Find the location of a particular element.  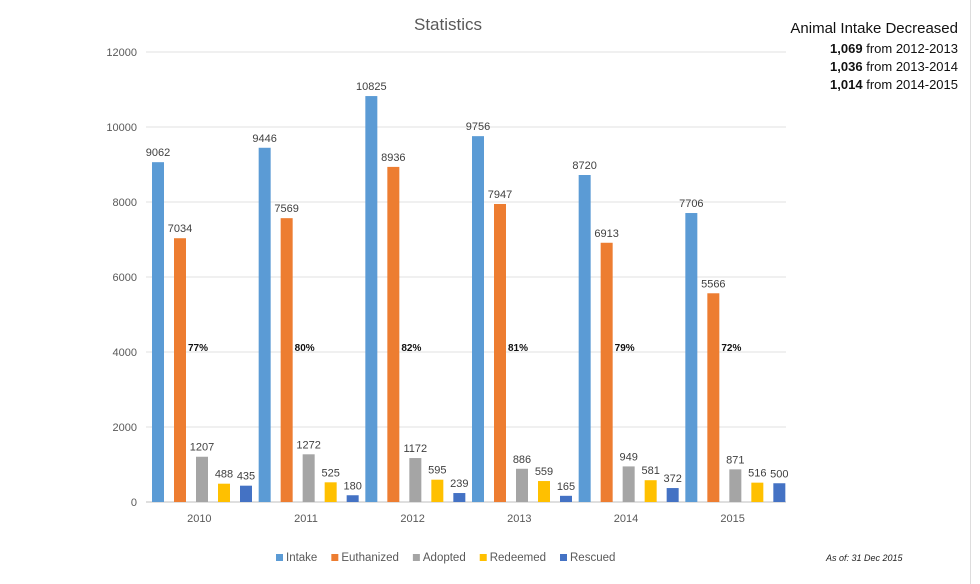

y-tick-label: 12000 is located at coordinates (121, 53).